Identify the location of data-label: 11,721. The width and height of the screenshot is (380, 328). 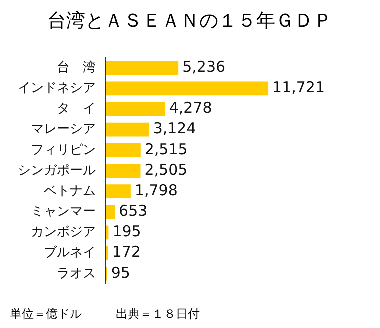
(299, 87).